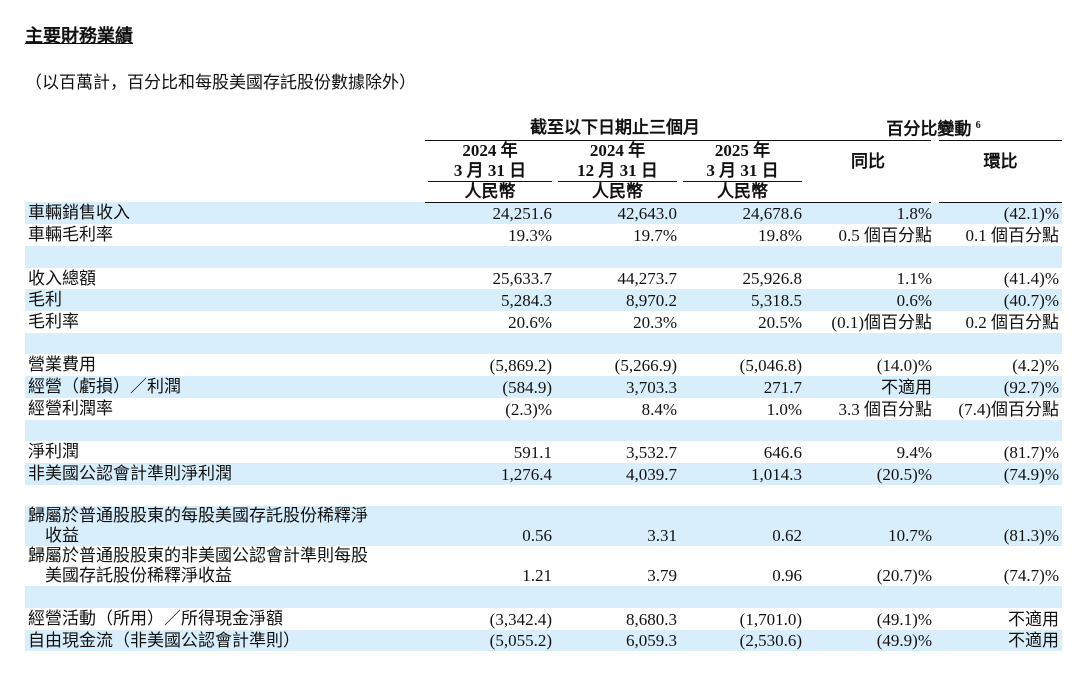 This screenshot has height=682, width=1080. I want to click on table-row: 車輛毛利率 19.3% 19.7% 19.8% 0.5 個百分點 0.1 個百分點, so click(543, 235).